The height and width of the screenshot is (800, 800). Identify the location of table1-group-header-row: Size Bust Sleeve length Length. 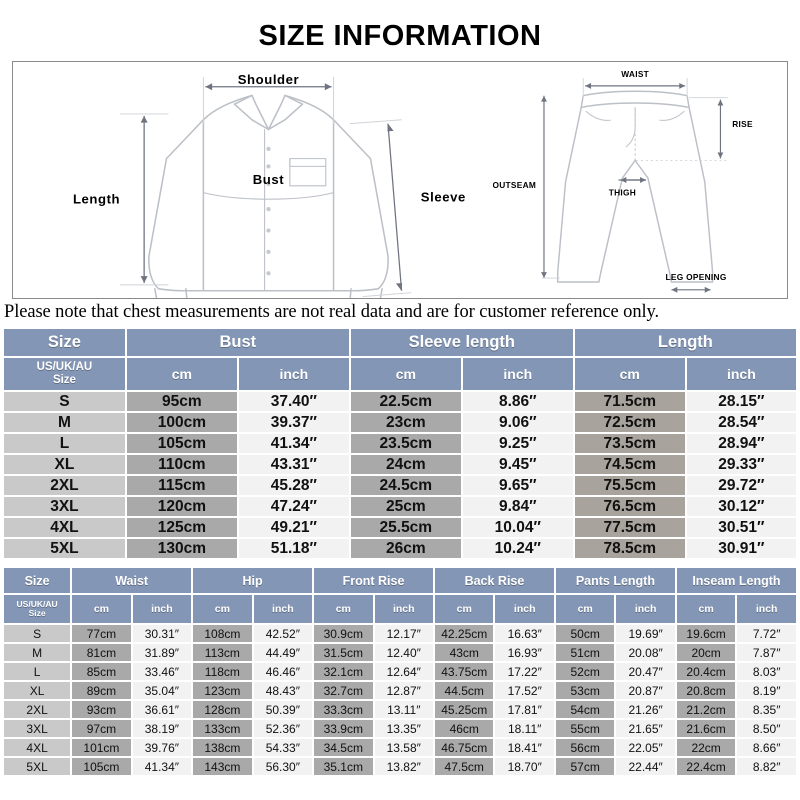
(400, 343).